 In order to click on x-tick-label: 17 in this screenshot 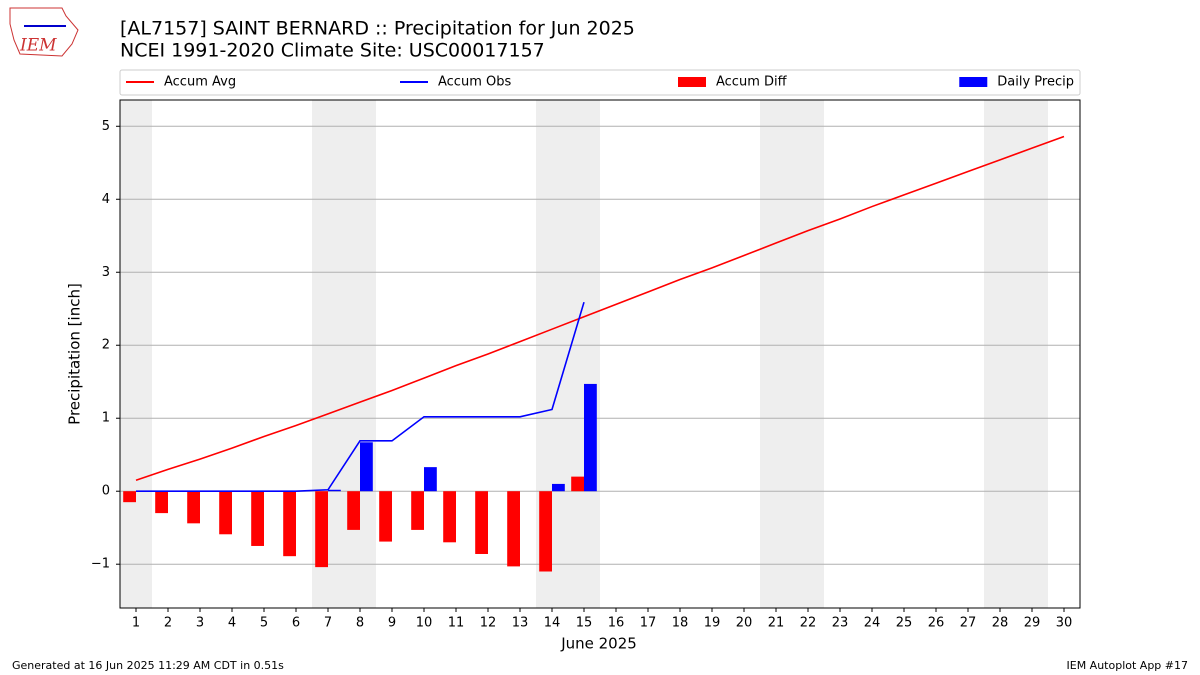, I will do `click(648, 623)`.